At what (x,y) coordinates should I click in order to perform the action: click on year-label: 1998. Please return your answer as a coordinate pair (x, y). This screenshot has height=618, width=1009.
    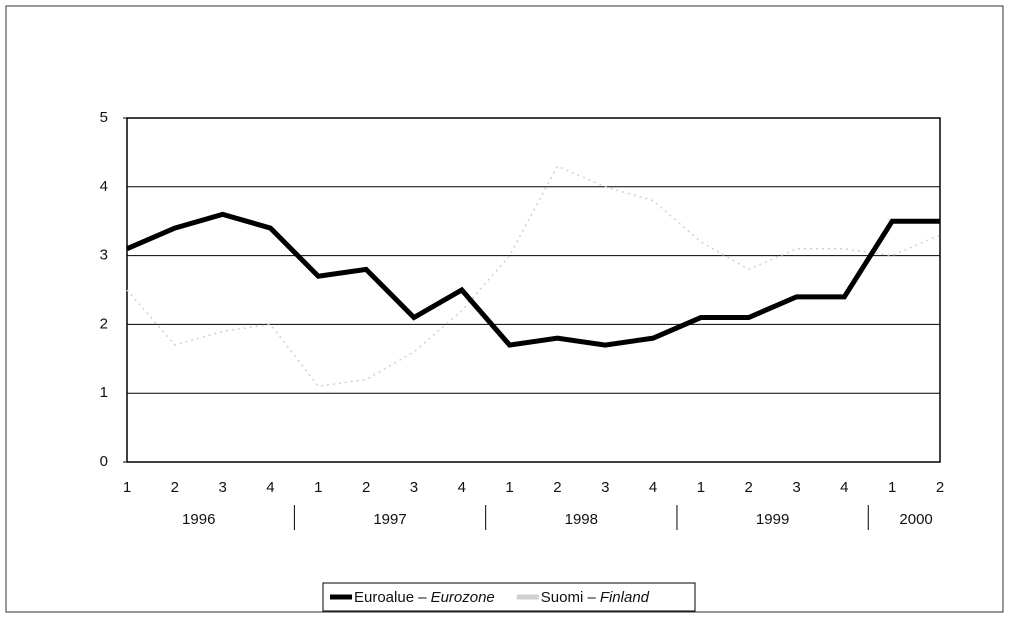
    Looking at the image, I should click on (581, 519).